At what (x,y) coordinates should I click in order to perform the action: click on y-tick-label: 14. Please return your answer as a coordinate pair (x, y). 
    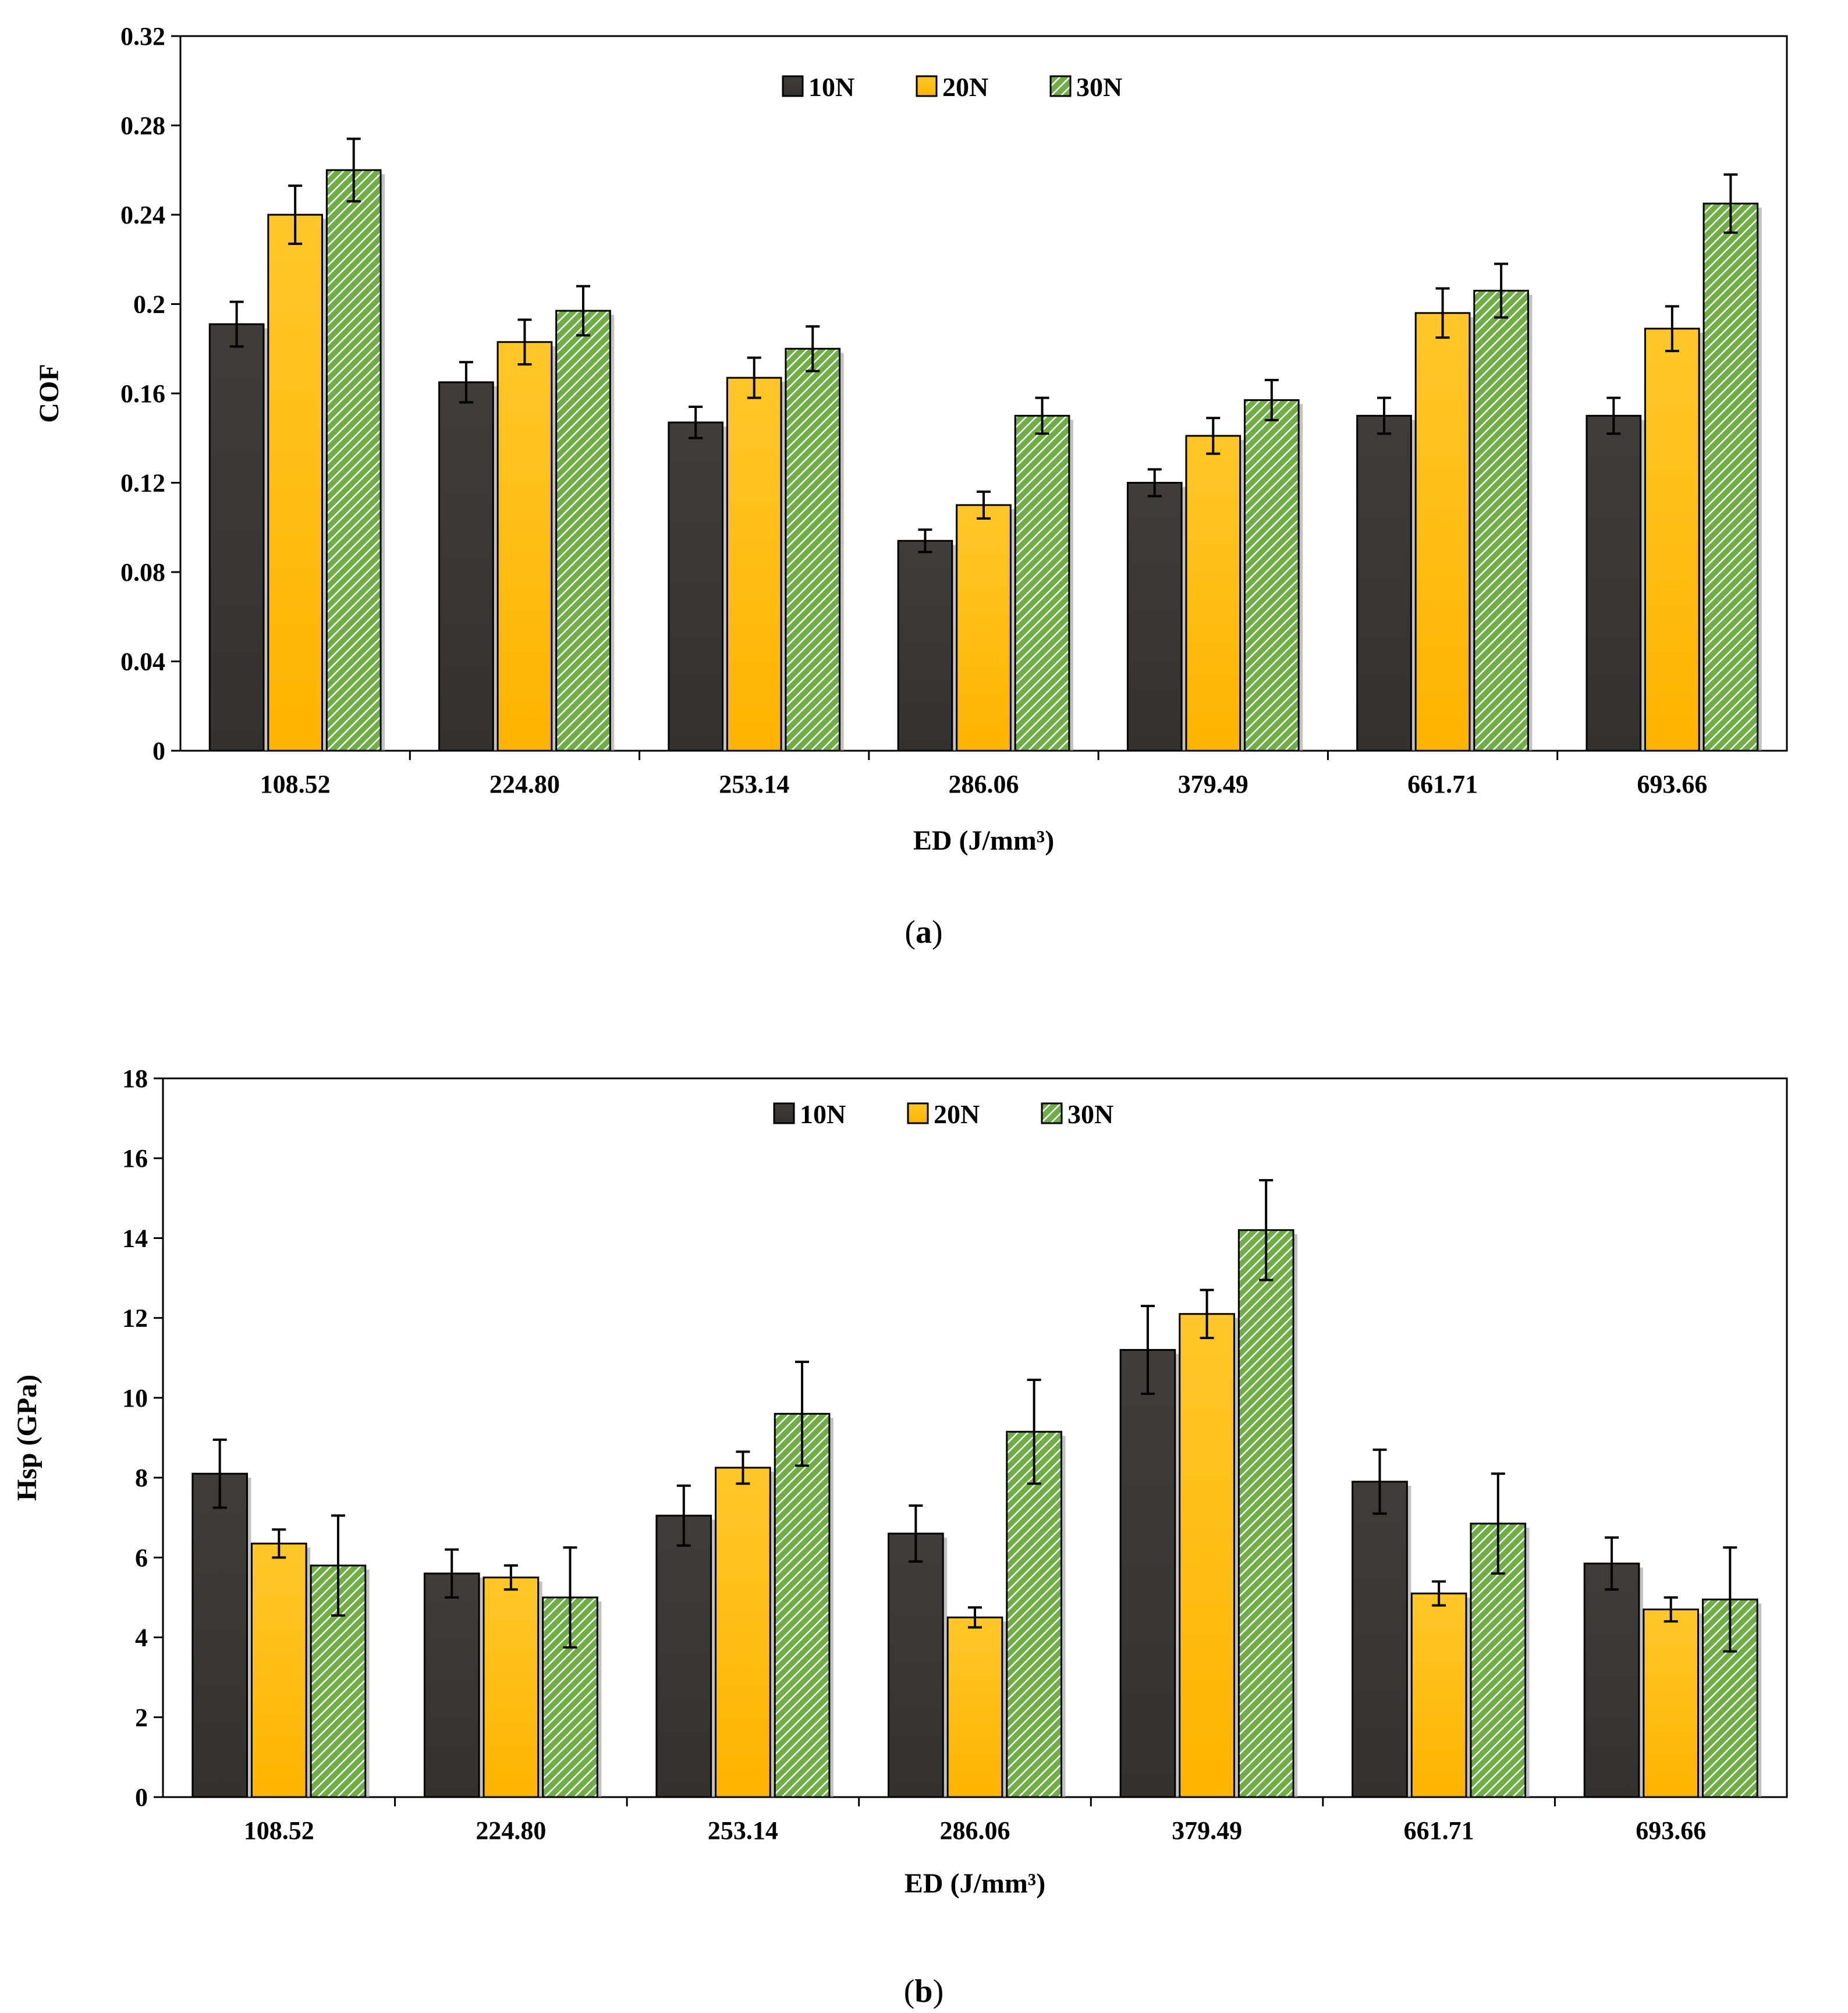
    Looking at the image, I should click on (135, 1238).